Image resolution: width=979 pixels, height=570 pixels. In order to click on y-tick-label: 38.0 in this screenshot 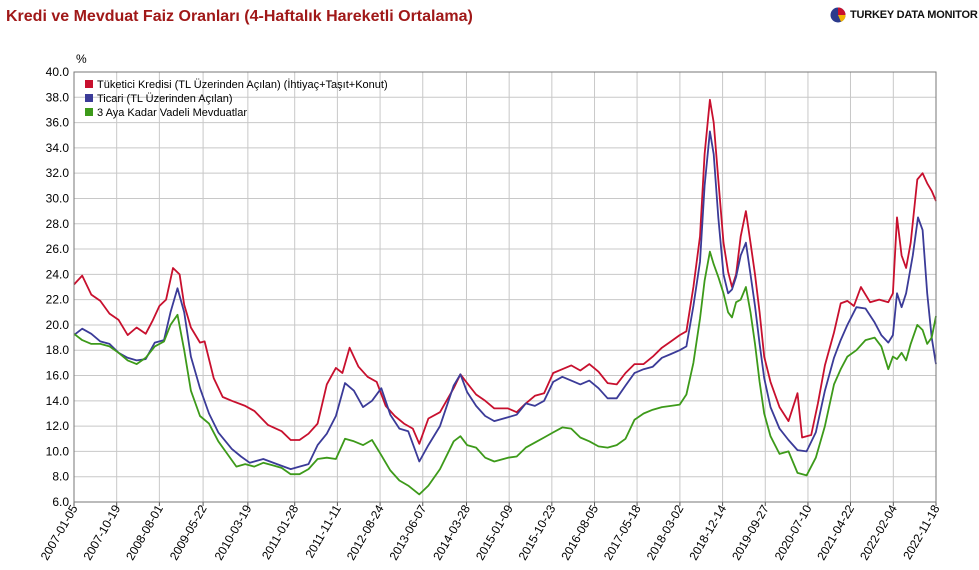, I will do `click(58, 97)`.